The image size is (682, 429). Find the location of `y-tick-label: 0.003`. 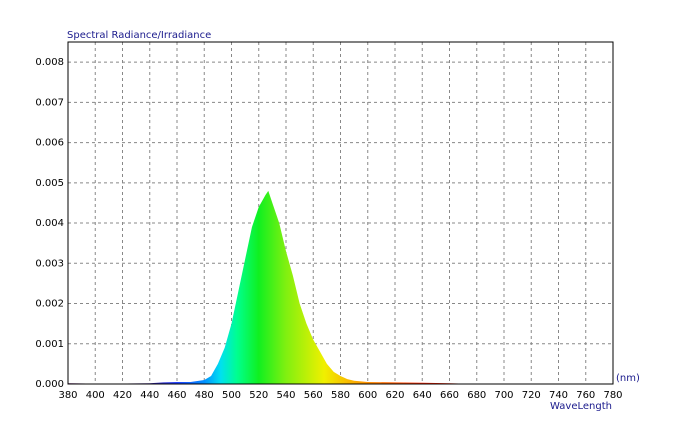

y-tick-label: 0.003 is located at coordinates (49, 263).